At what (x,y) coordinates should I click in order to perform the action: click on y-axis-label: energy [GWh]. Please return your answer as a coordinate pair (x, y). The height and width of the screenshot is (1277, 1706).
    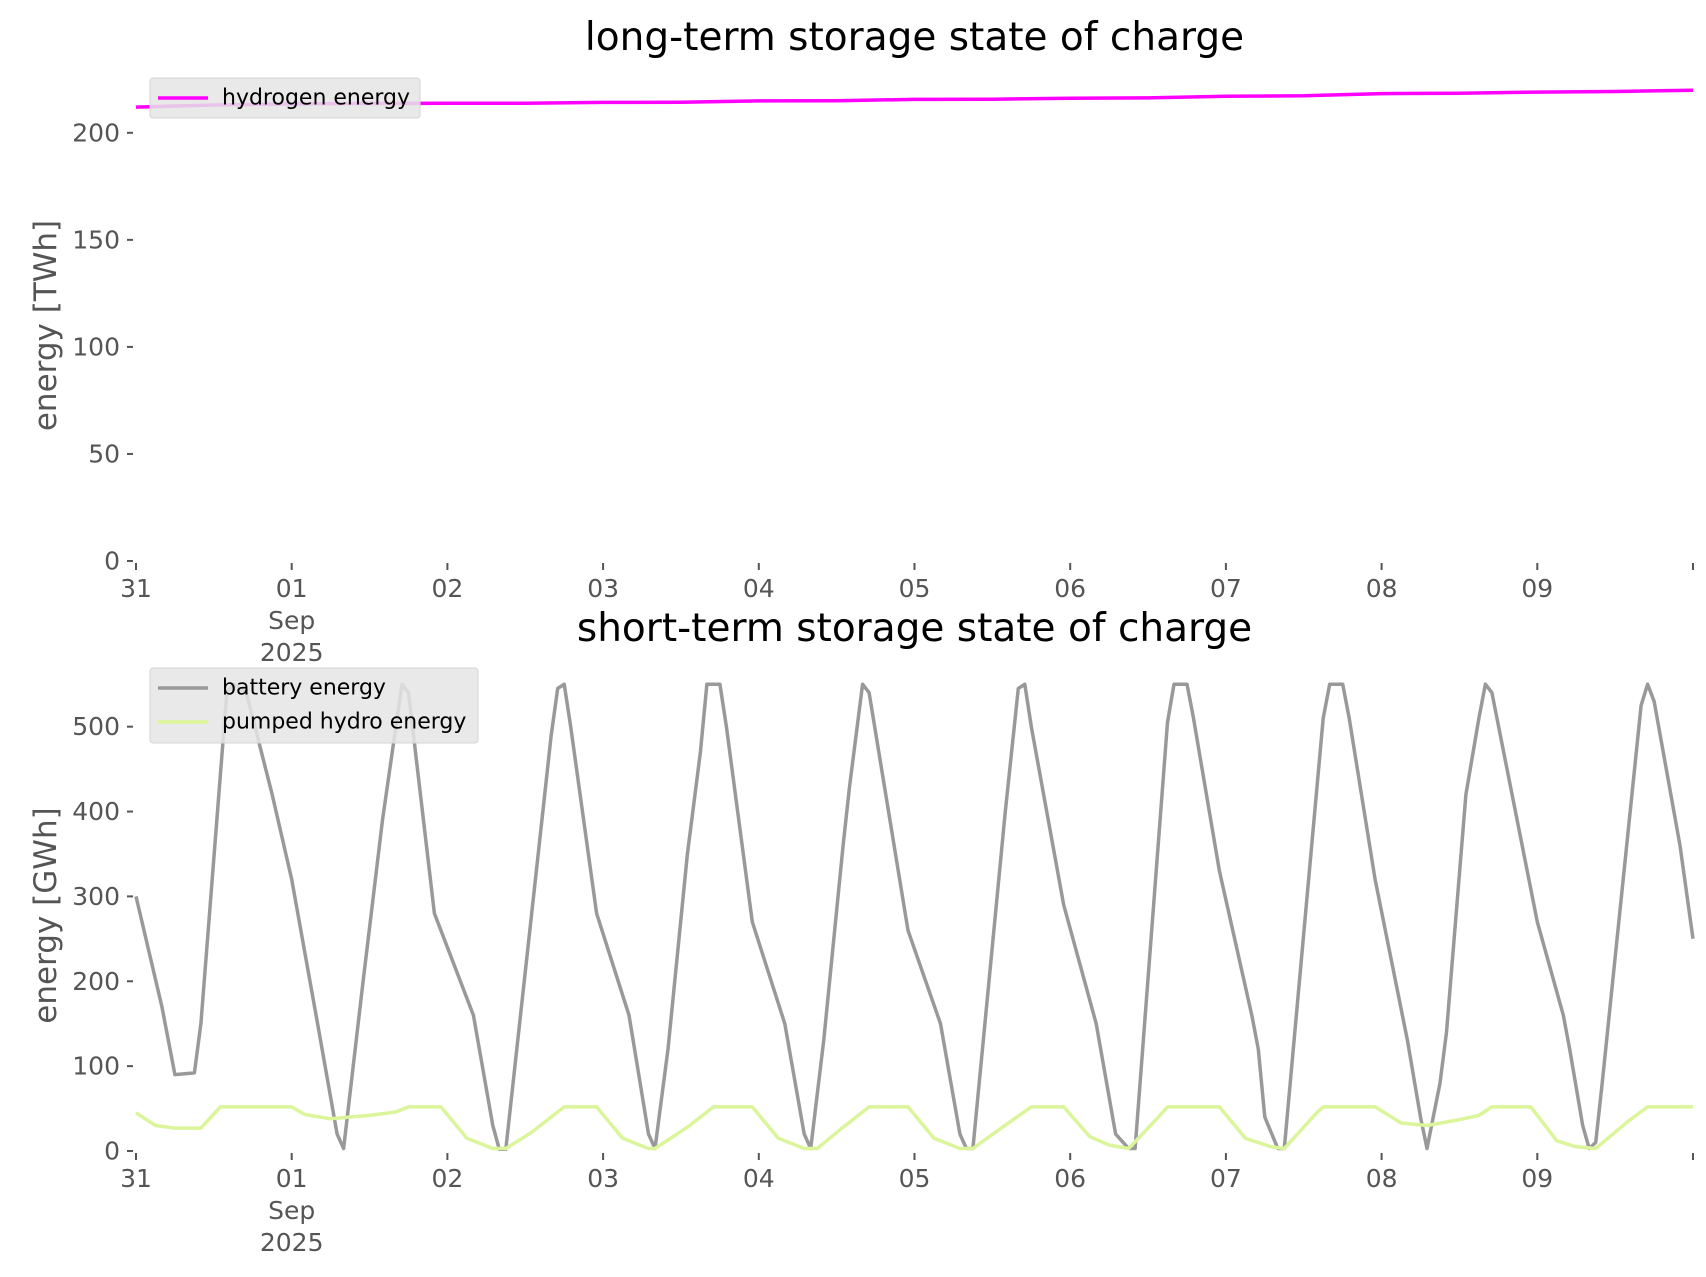
    Looking at the image, I should click on (46, 915).